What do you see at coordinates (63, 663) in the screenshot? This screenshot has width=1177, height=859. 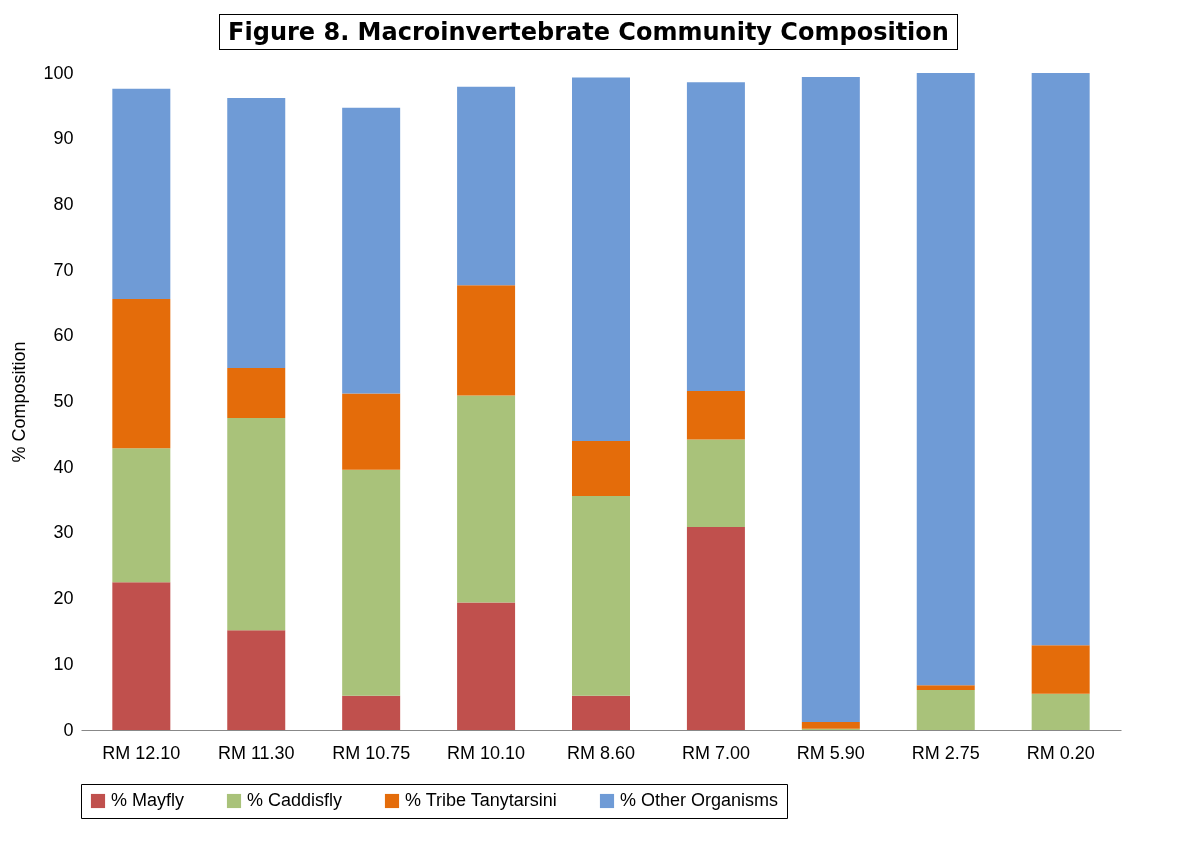 I see `y-tick-label: 10` at bounding box center [63, 663].